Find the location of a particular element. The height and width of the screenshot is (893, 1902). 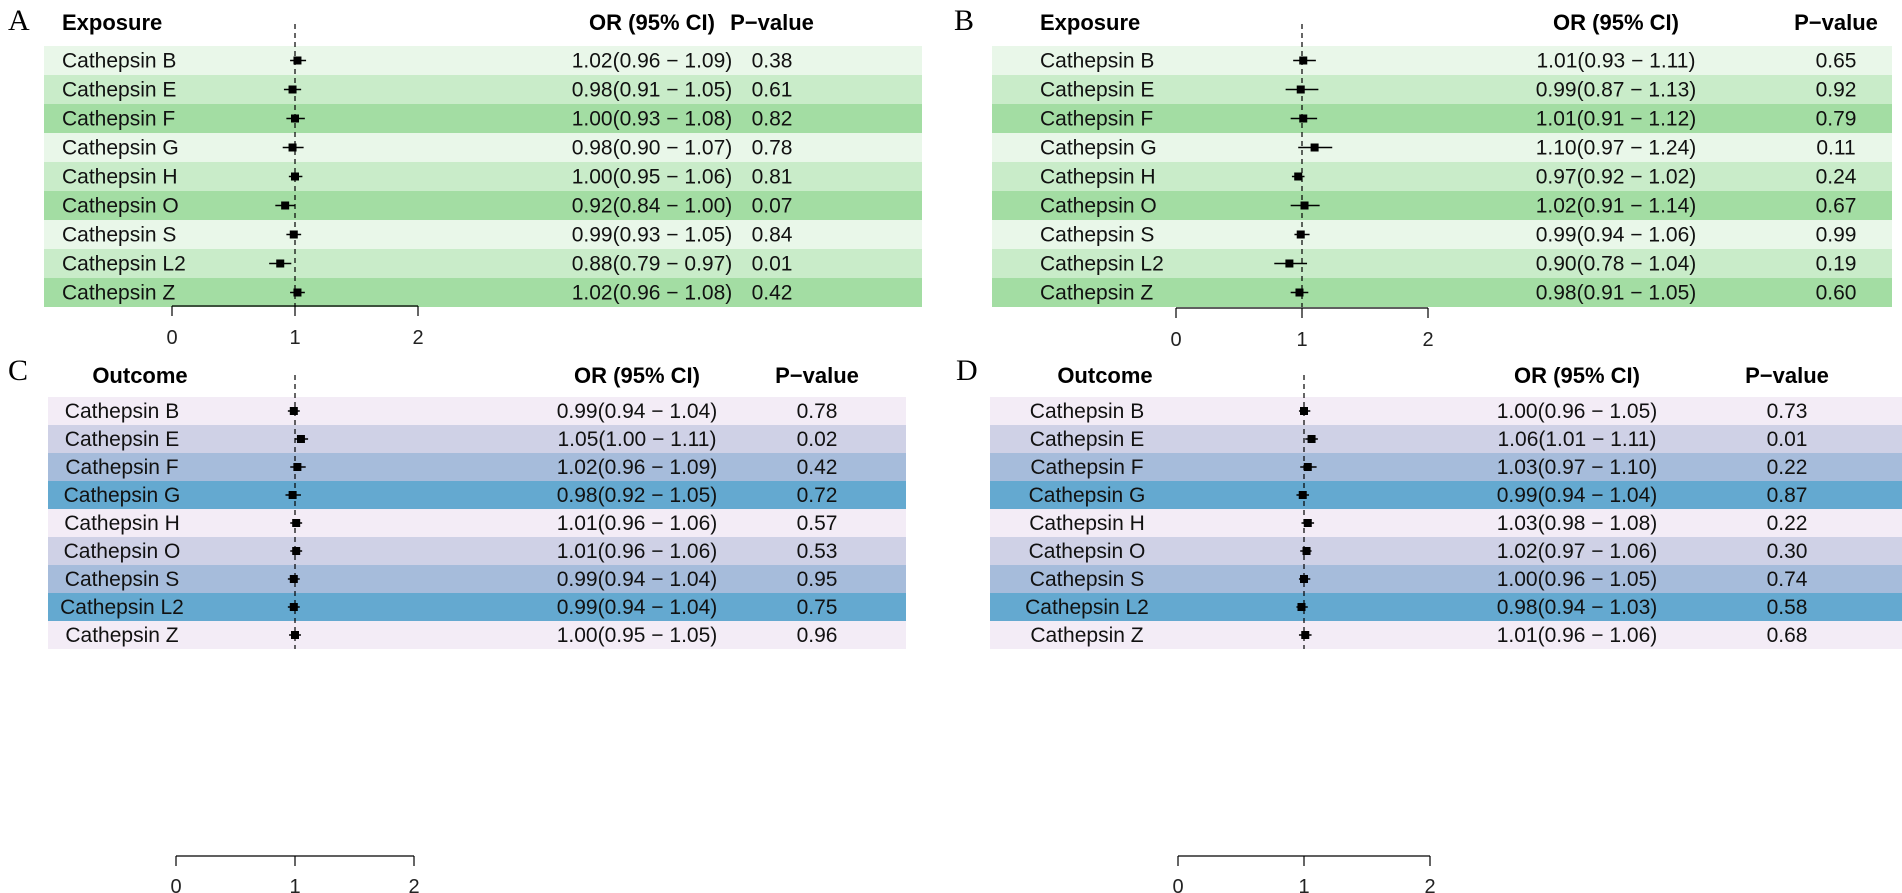

table-row: Cathepsin E 1.05(1.00 − 1.11) 0.02 is located at coordinates (477, 439).